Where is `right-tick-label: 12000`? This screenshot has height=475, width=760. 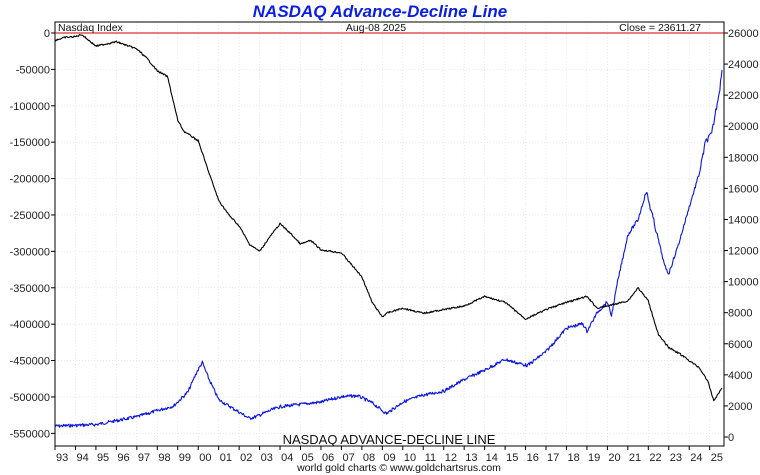
right-tick-label: 12000 is located at coordinates (743, 252).